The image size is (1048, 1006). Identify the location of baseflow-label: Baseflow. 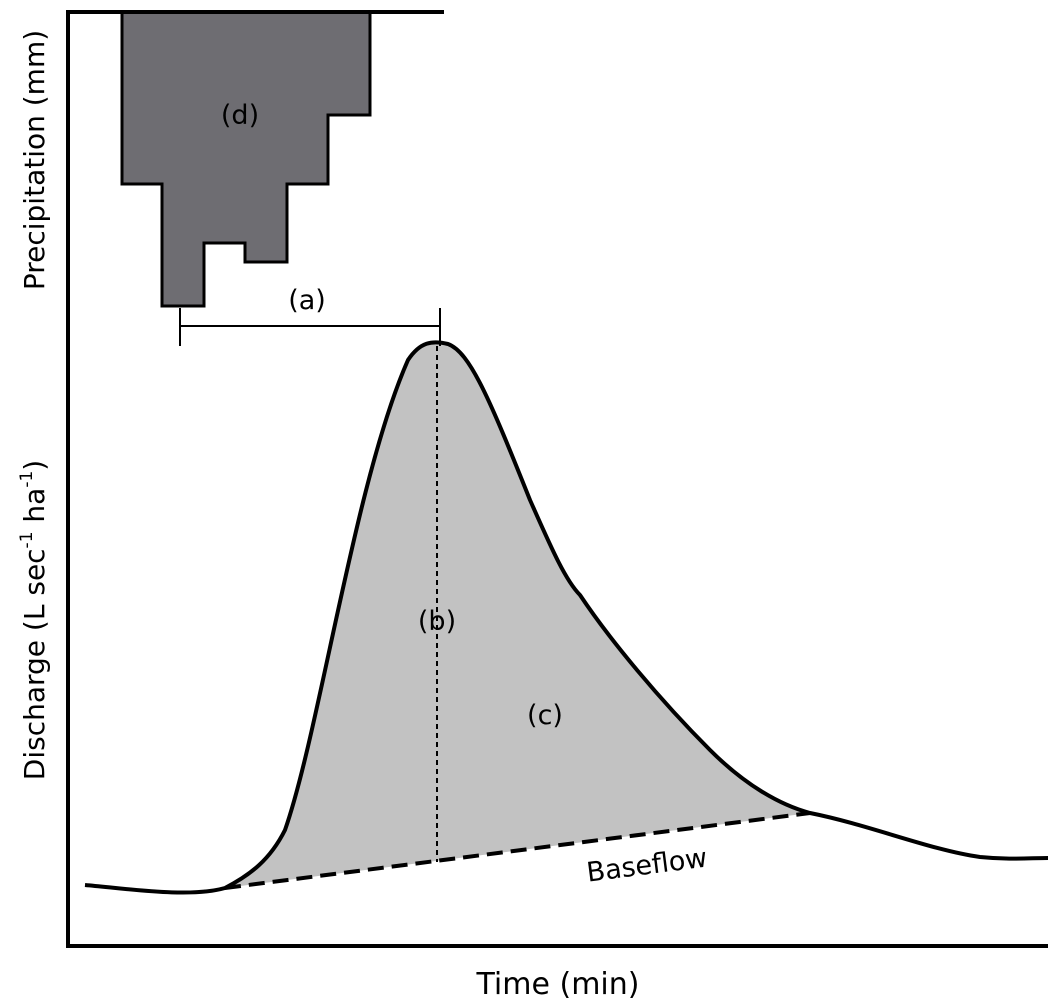
(647, 865).